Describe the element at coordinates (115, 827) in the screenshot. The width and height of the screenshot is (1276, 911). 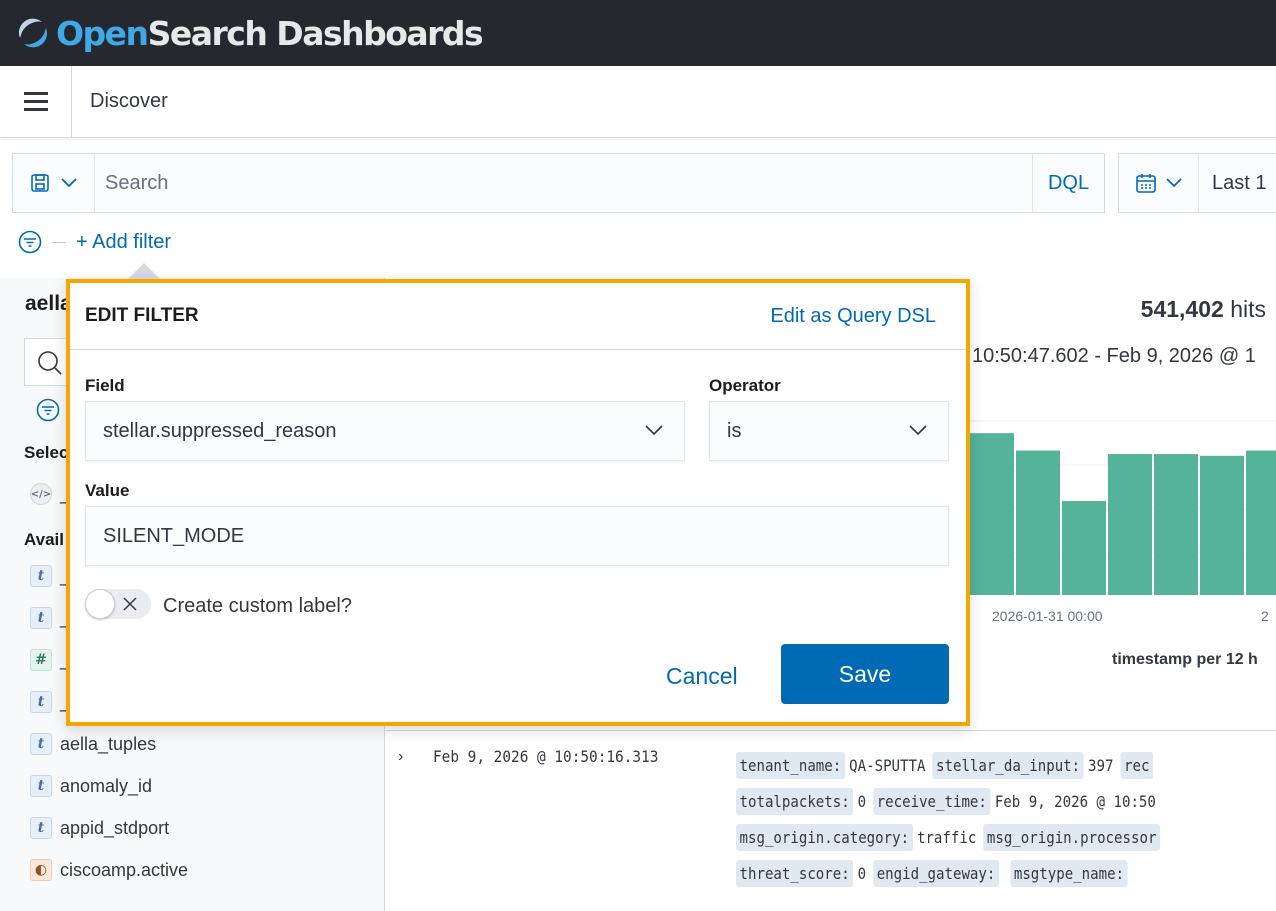
I see `field-name: appid_stdport` at that location.